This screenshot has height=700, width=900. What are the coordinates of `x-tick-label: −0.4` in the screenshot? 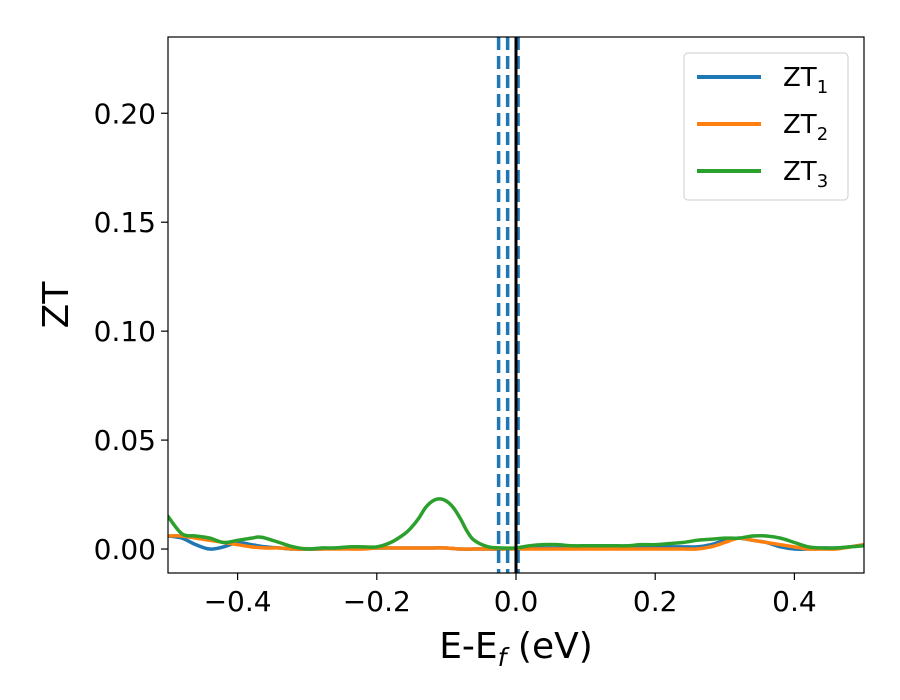 It's located at (238, 601).